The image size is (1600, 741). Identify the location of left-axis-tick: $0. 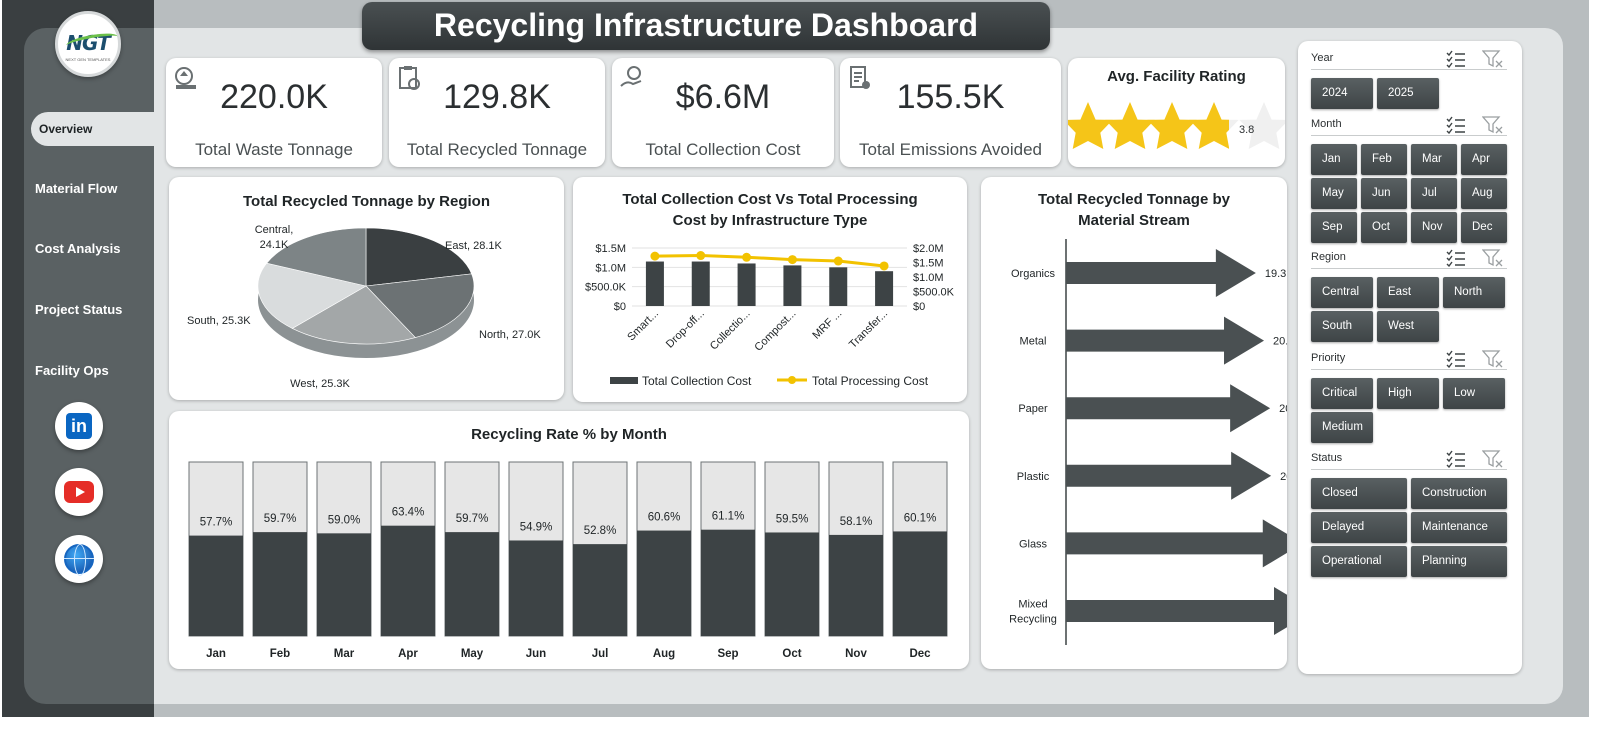
(620, 307).